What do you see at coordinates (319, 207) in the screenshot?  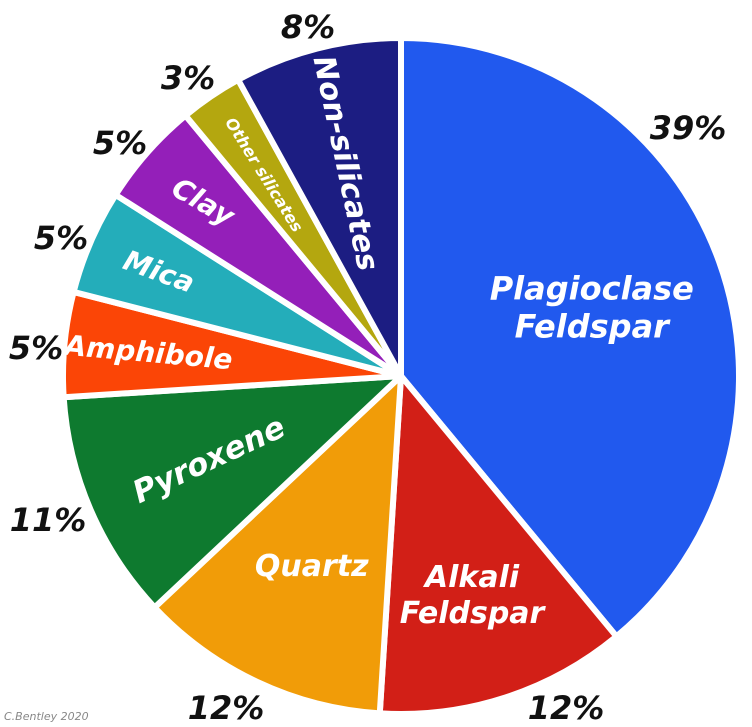 I see `slice-non-silicates` at bounding box center [319, 207].